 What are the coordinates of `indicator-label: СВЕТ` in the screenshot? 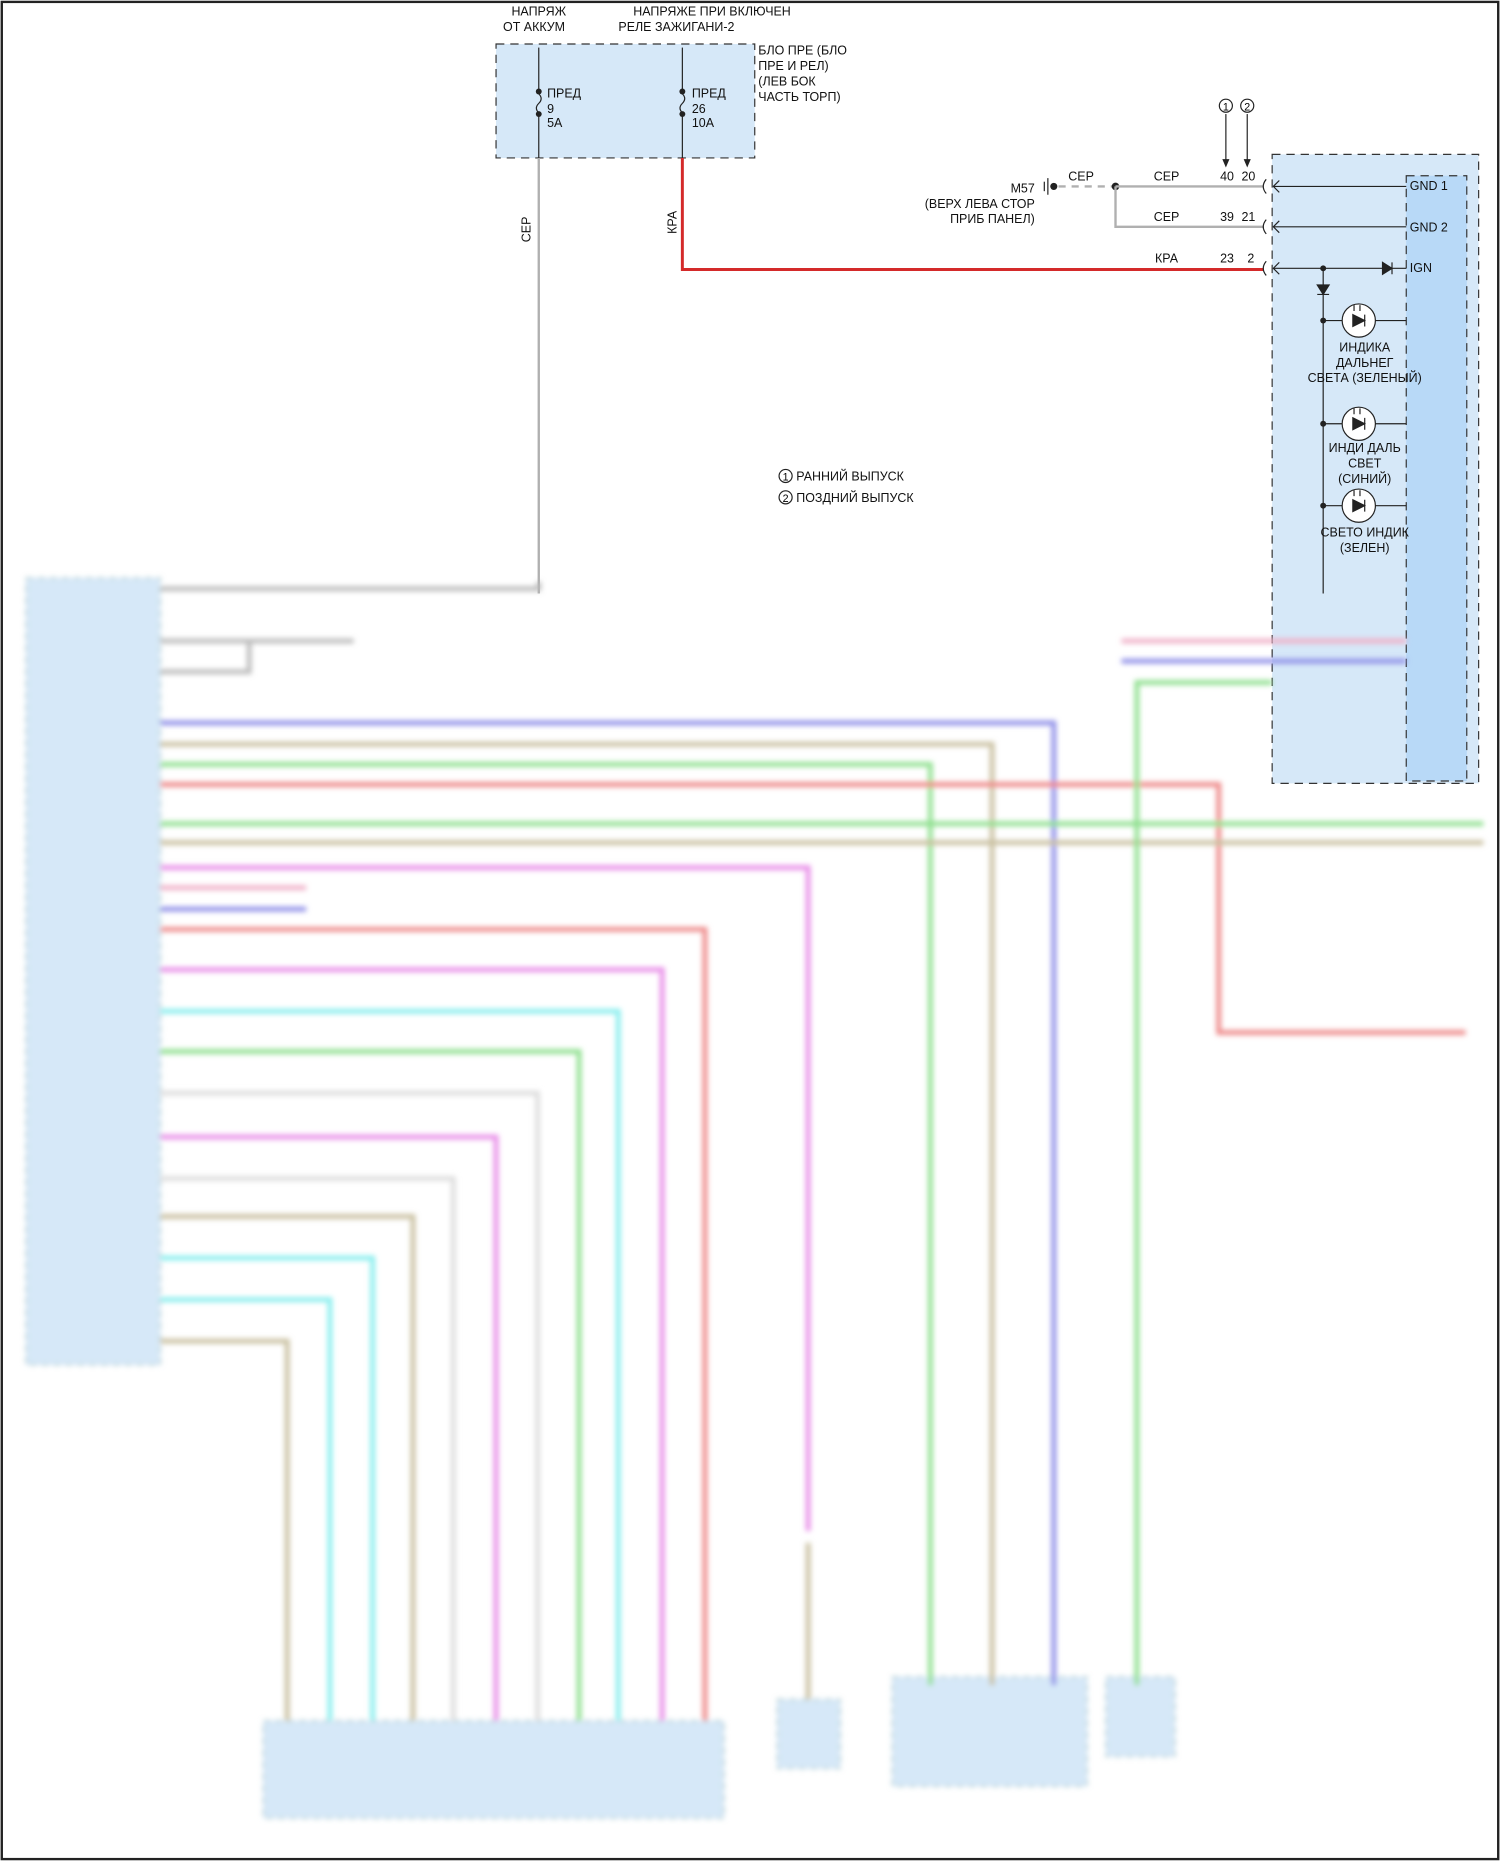 It's located at (1365, 464).